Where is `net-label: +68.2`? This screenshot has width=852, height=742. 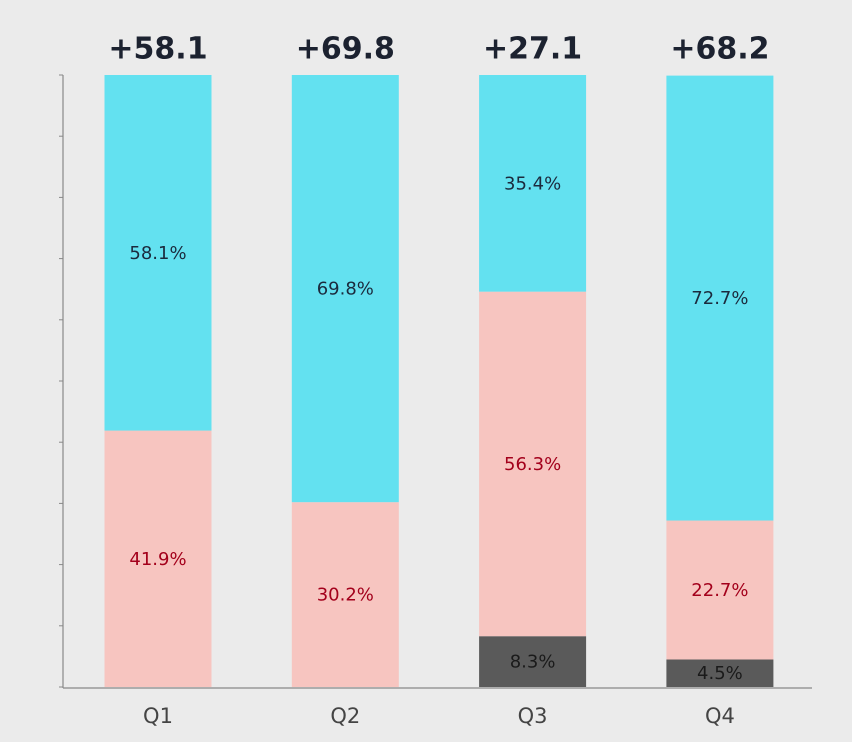 net-label: +68.2 is located at coordinates (719, 49).